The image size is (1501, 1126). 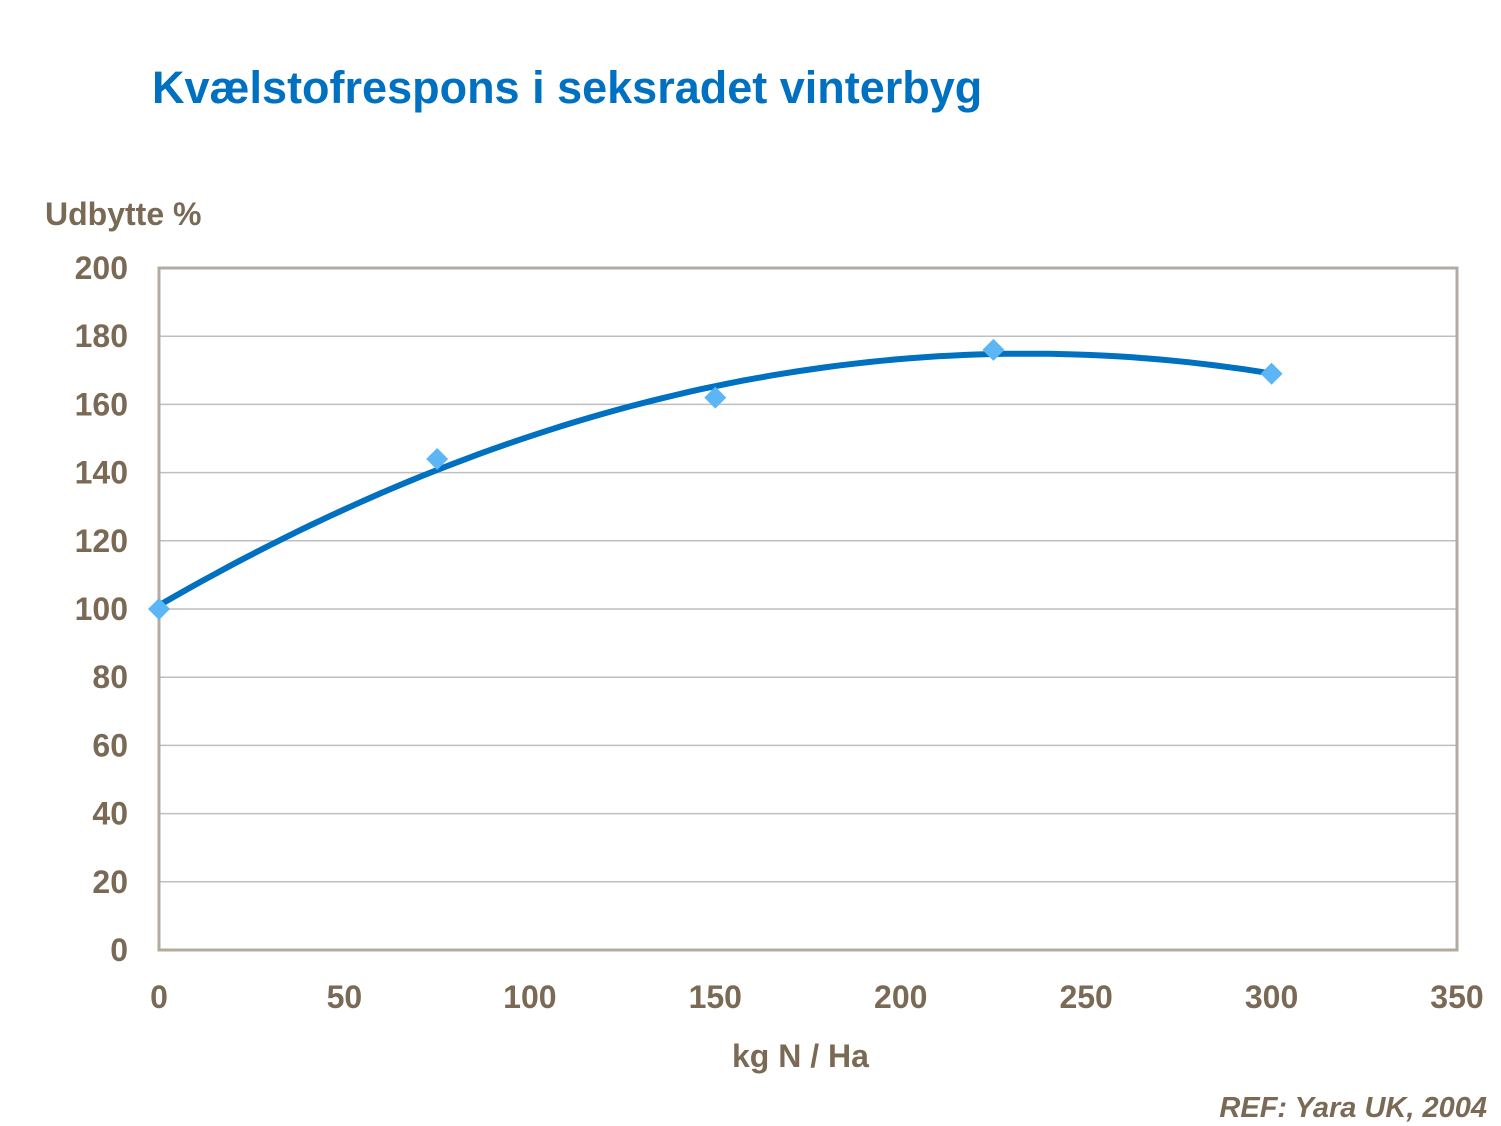 What do you see at coordinates (101, 473) in the screenshot?
I see `y-tick-label: 140` at bounding box center [101, 473].